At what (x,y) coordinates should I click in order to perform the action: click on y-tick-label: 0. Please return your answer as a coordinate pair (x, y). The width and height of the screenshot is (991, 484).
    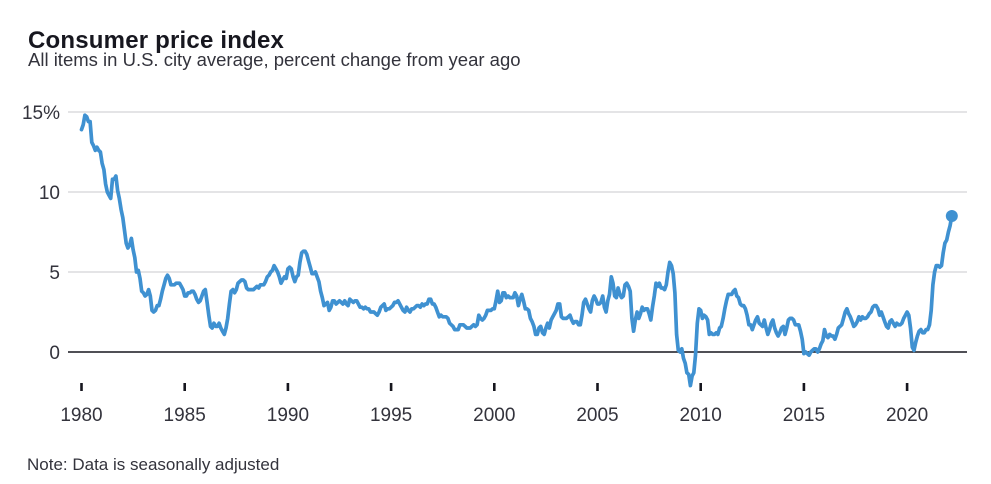
    Looking at the image, I should click on (54, 353).